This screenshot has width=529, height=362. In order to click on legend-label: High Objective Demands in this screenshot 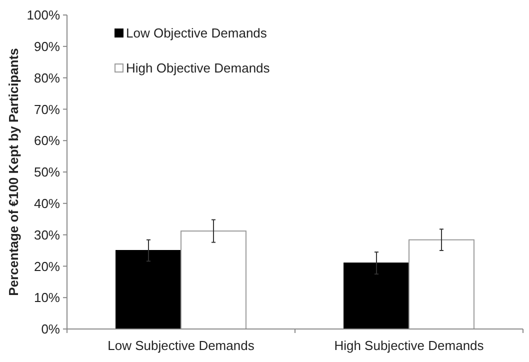, I will do `click(198, 68)`.